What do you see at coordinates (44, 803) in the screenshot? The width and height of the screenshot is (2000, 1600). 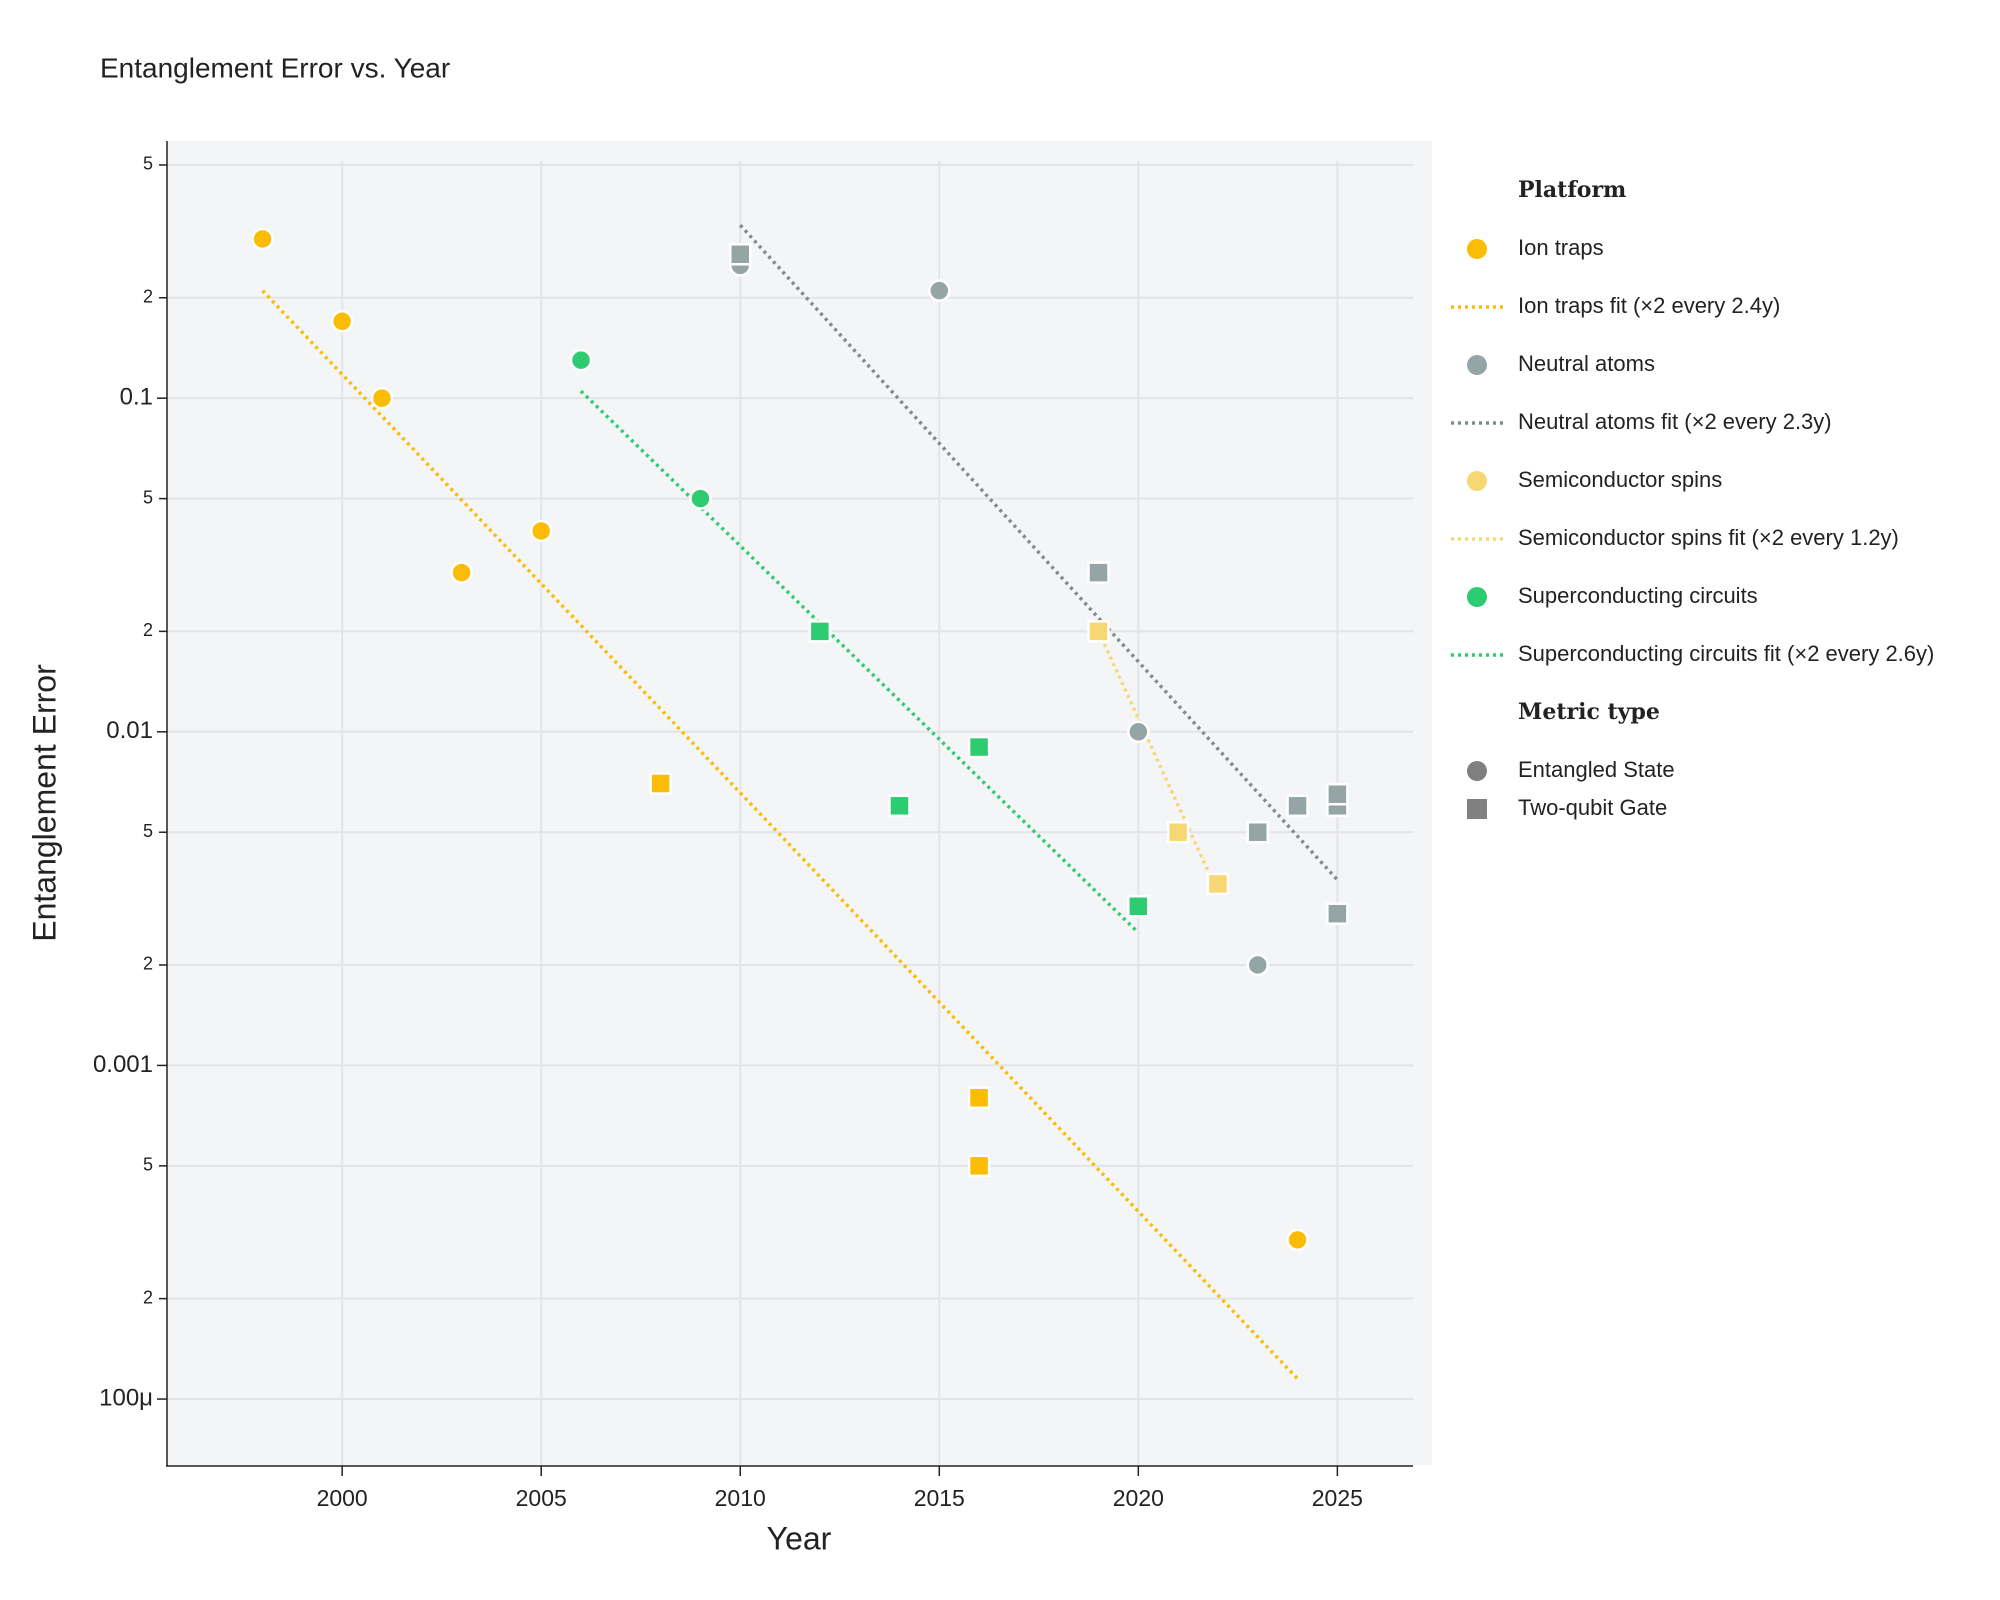 I see `y-axis-title: Entanglement Error` at bounding box center [44, 803].